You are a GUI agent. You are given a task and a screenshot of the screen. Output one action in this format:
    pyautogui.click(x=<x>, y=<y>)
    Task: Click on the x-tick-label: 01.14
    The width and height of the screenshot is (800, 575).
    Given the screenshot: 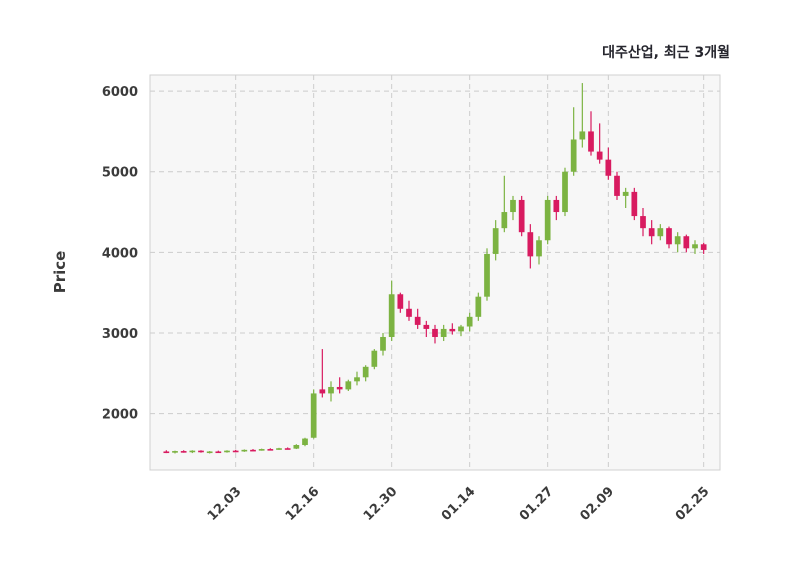 What is the action you would take?
    pyautogui.click(x=459, y=504)
    